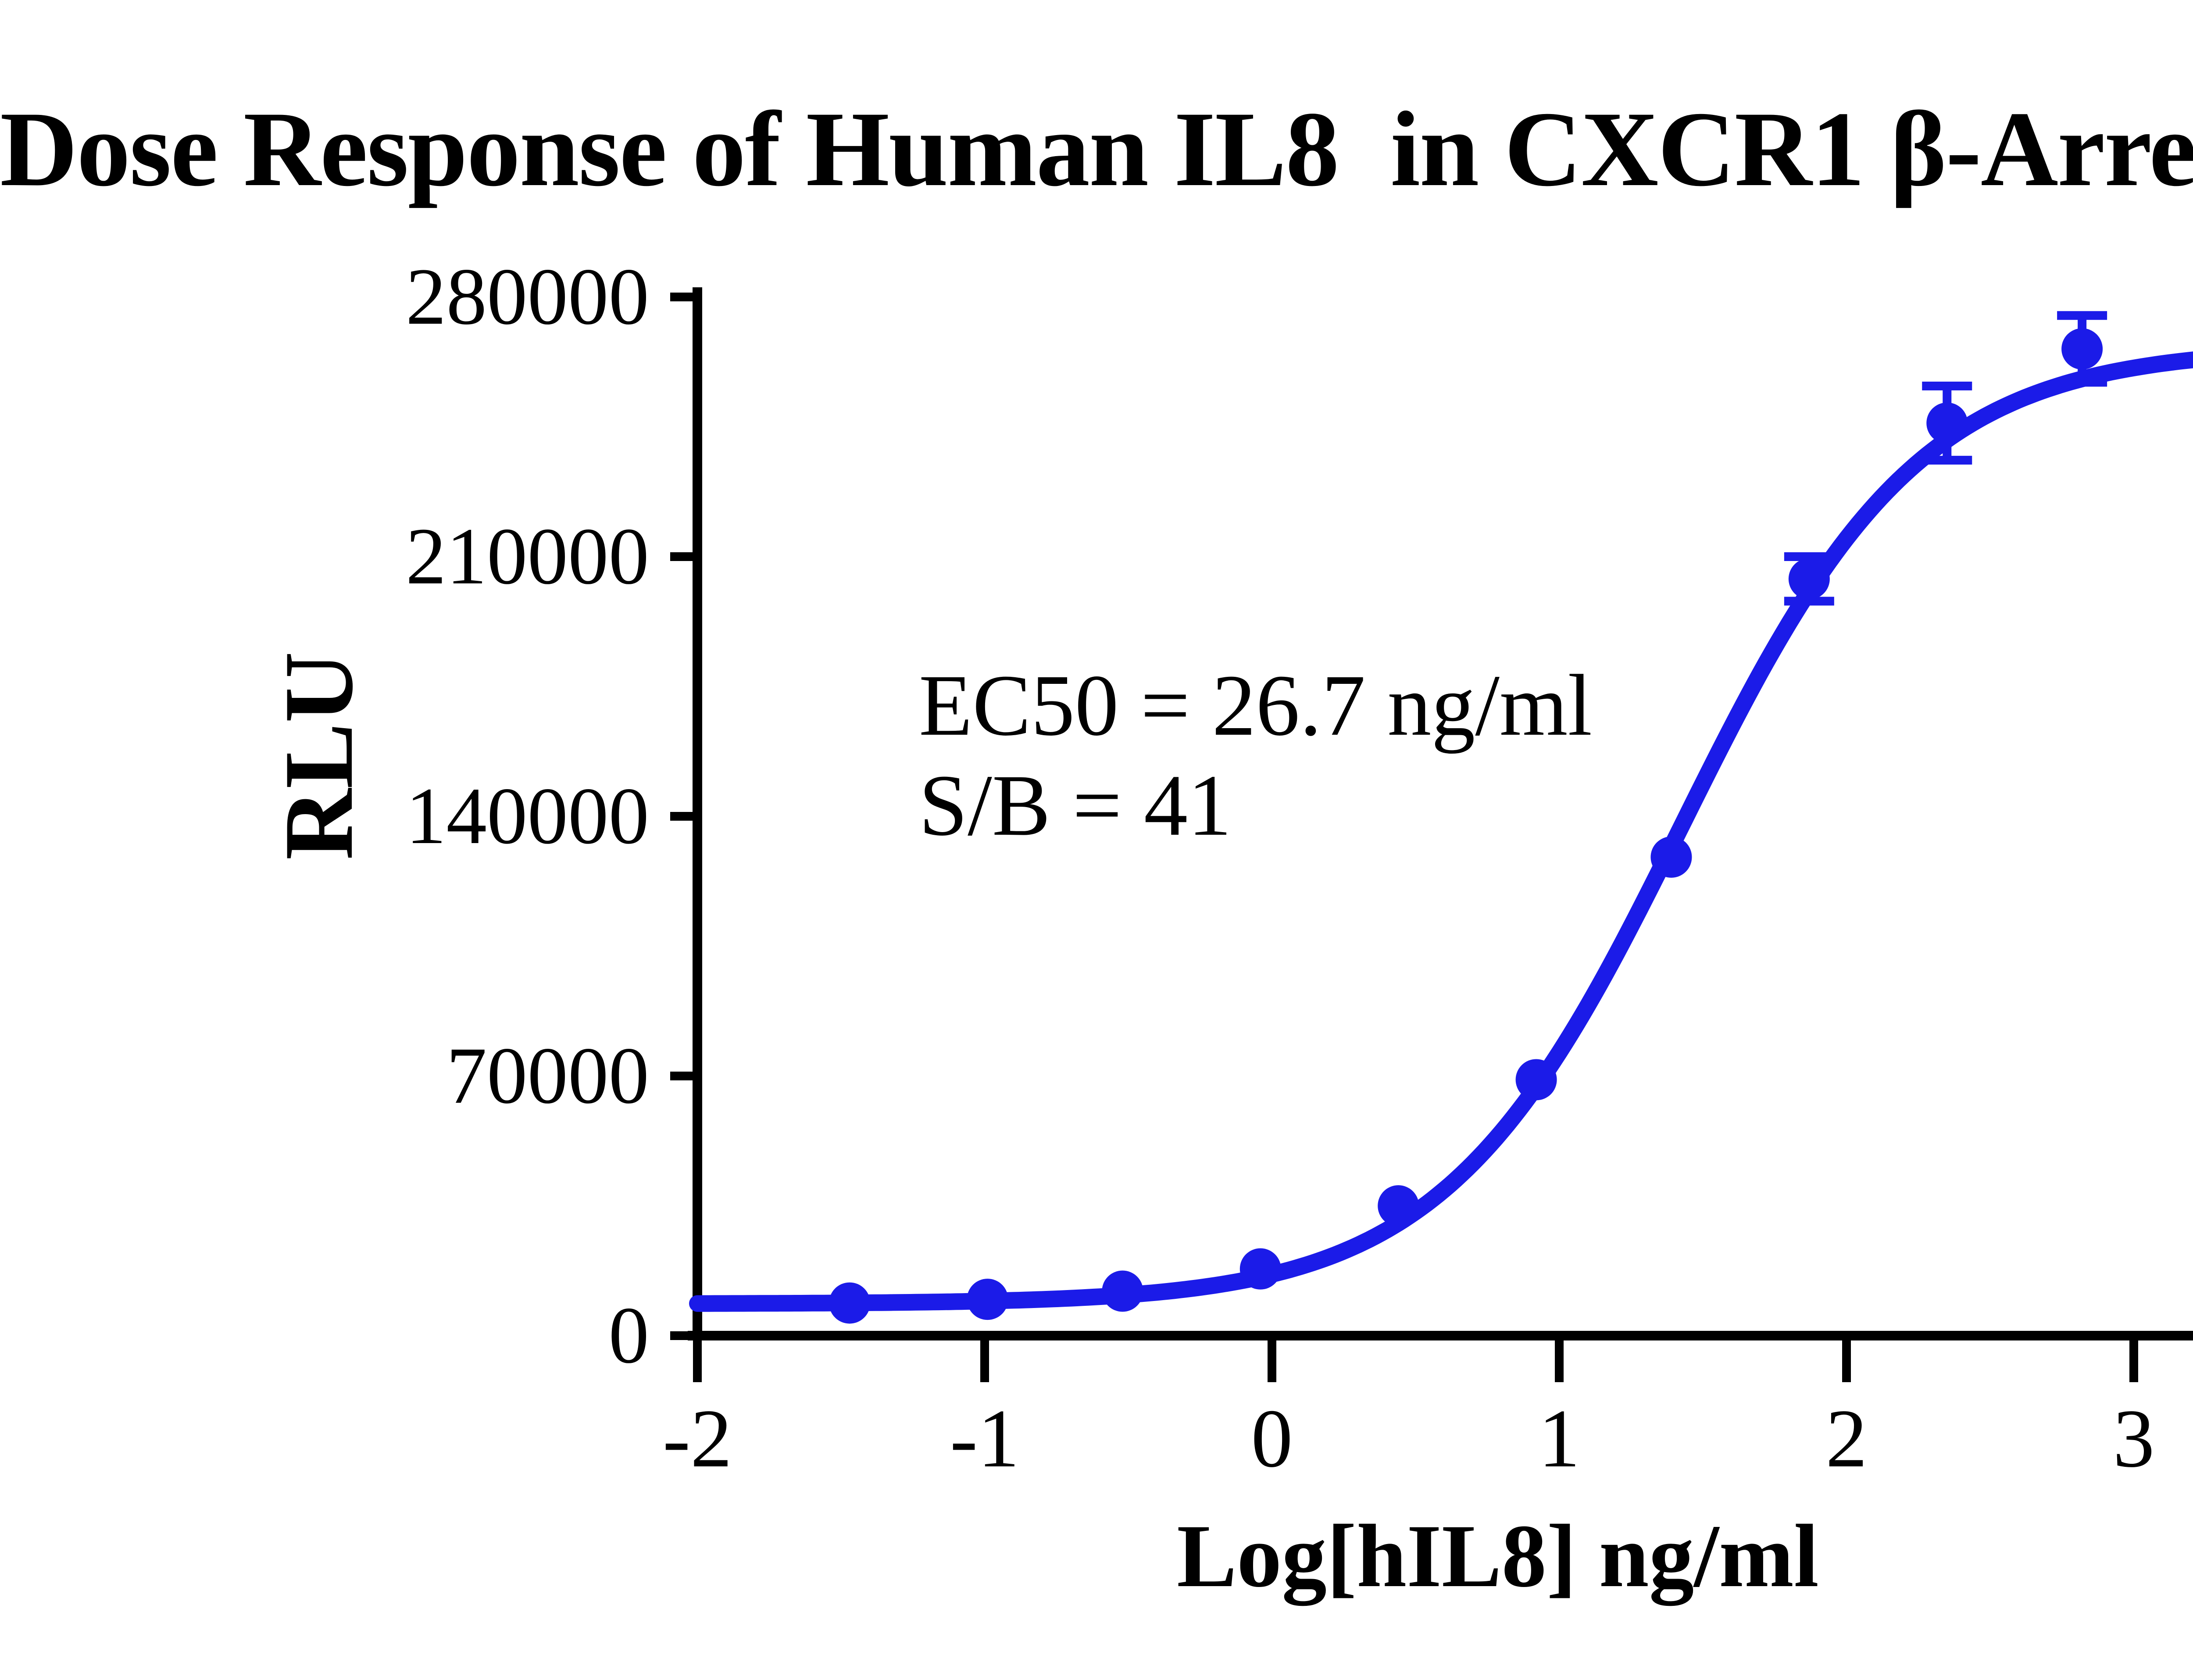  What do you see at coordinates (527, 556) in the screenshot?
I see `y-tick-label: 210000` at bounding box center [527, 556].